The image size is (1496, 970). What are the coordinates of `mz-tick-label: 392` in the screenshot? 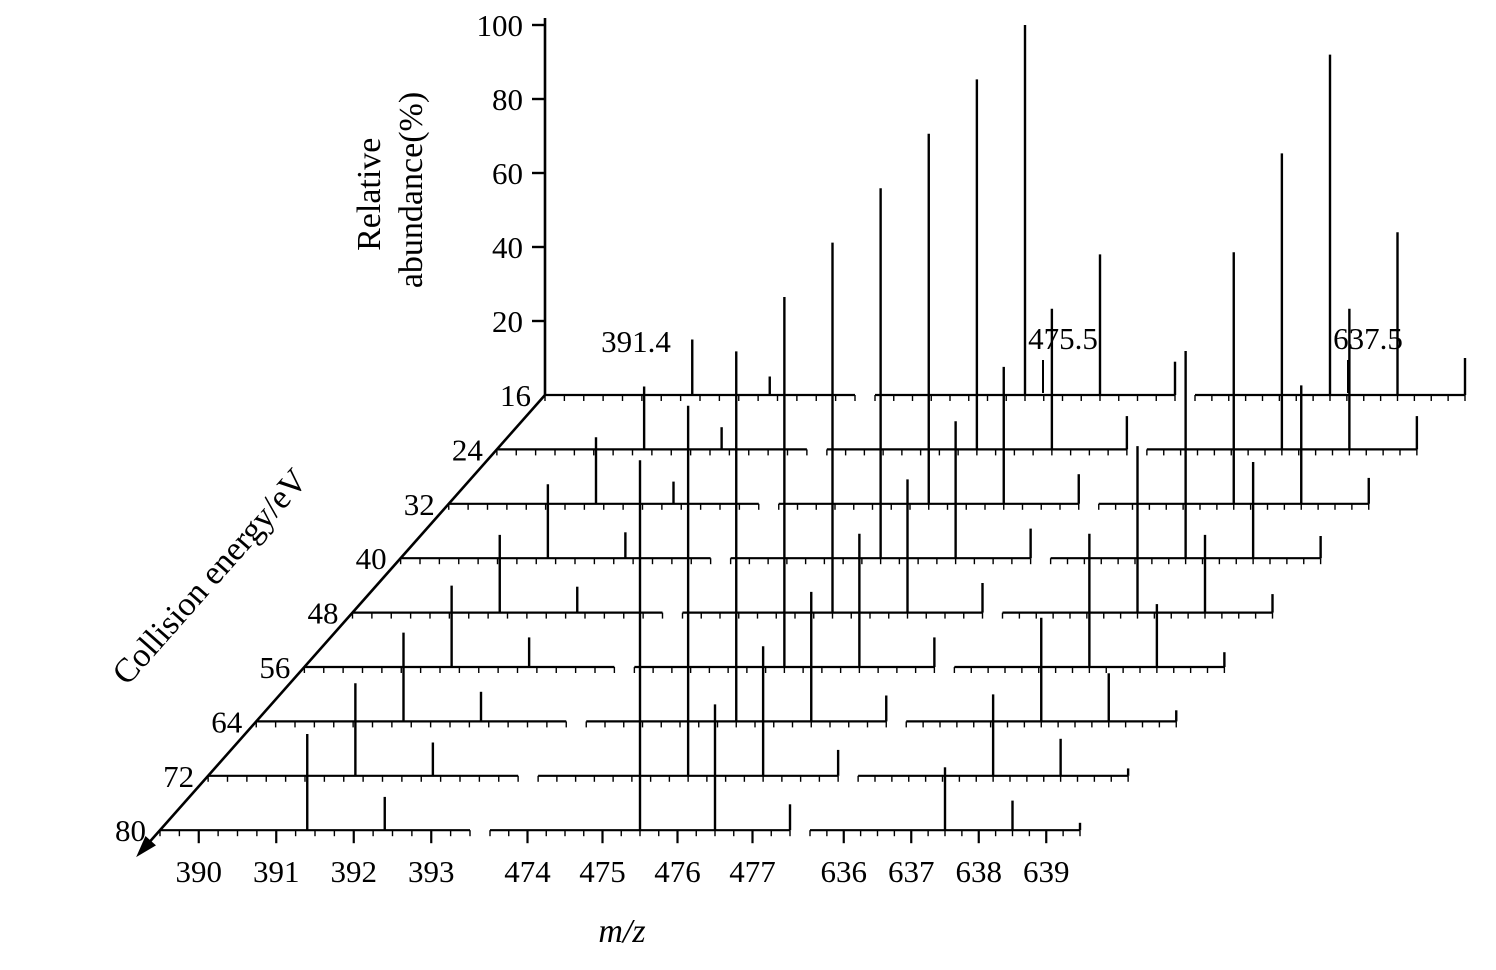 It's located at (354, 871).